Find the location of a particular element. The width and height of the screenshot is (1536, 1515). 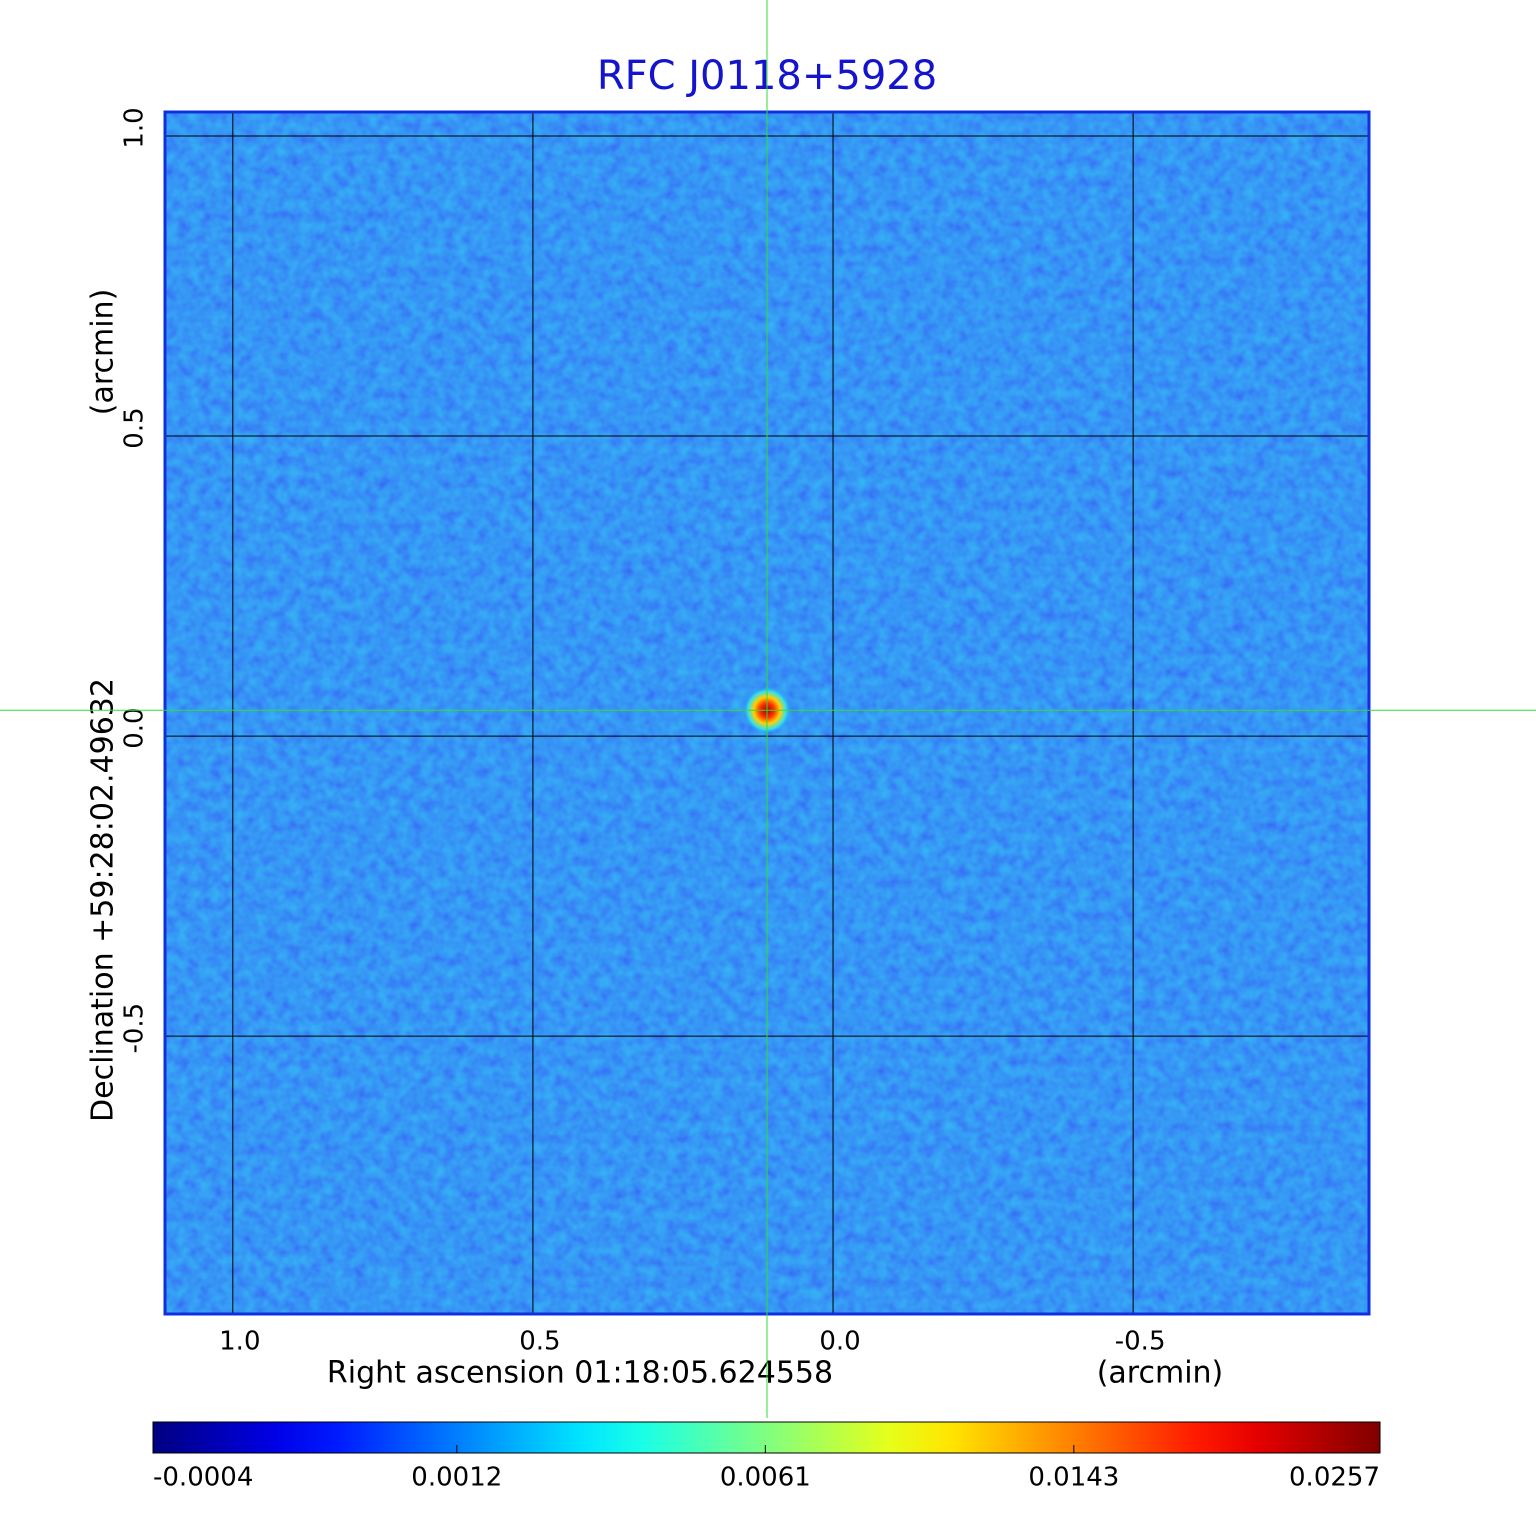

colorbar-tick-label: 0.0012 is located at coordinates (456, 1478).